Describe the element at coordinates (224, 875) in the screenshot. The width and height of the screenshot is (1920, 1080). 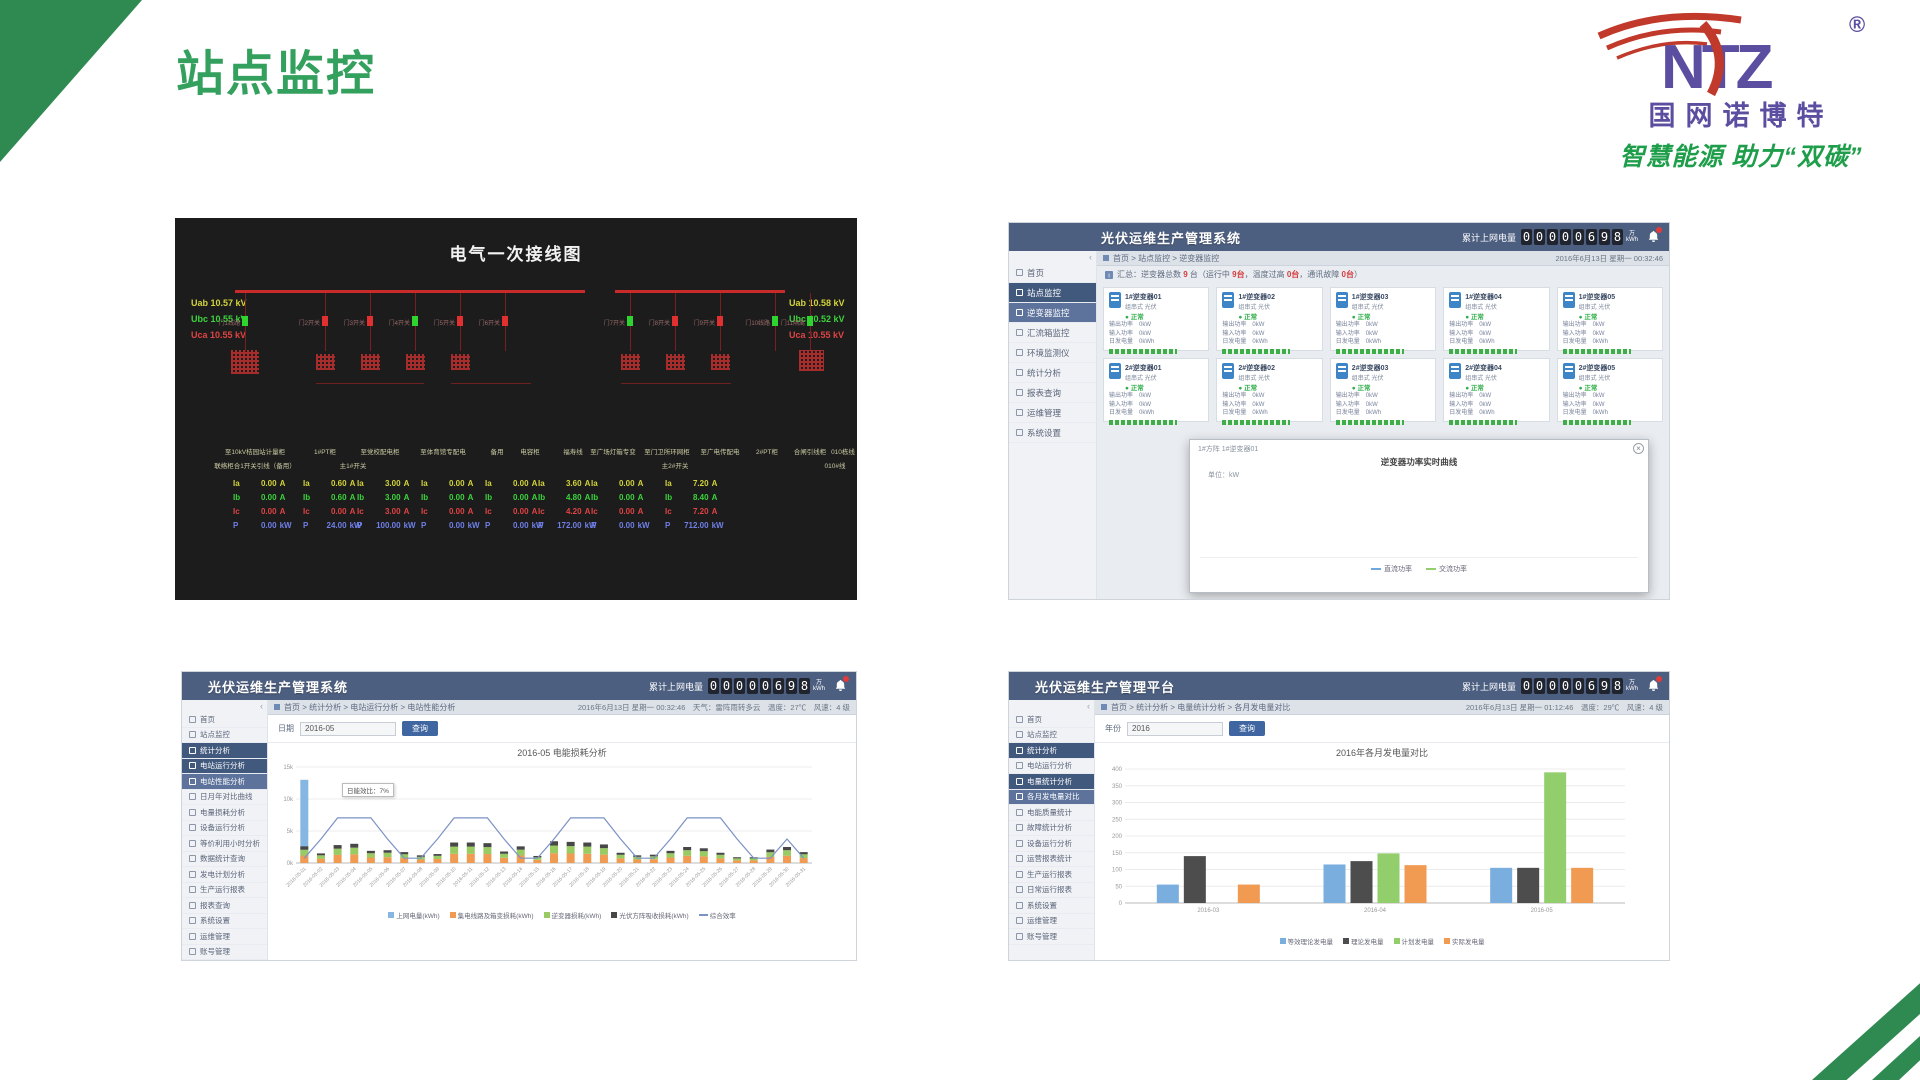
I see `sidebar-item-发电计划分析: 发电计划分析` at that location.